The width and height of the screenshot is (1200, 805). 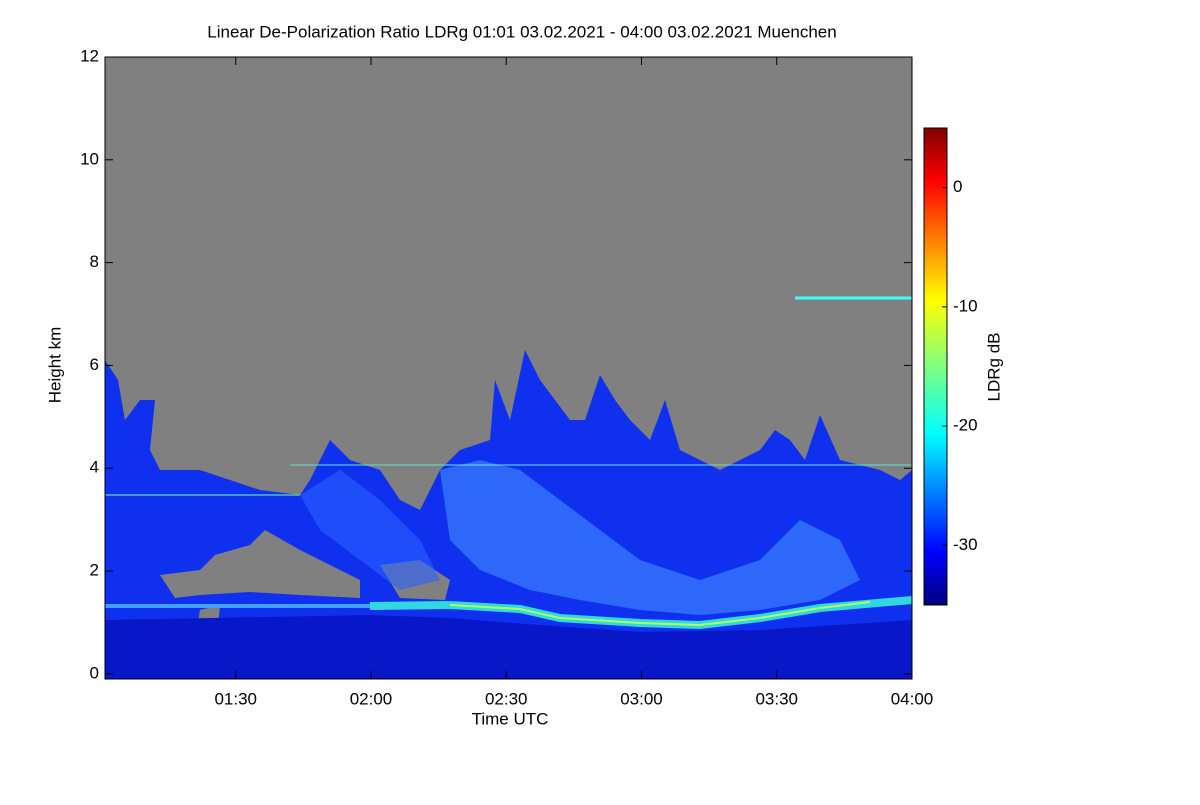 What do you see at coordinates (957, 186) in the screenshot?
I see `colorbar-tick-label: 0` at bounding box center [957, 186].